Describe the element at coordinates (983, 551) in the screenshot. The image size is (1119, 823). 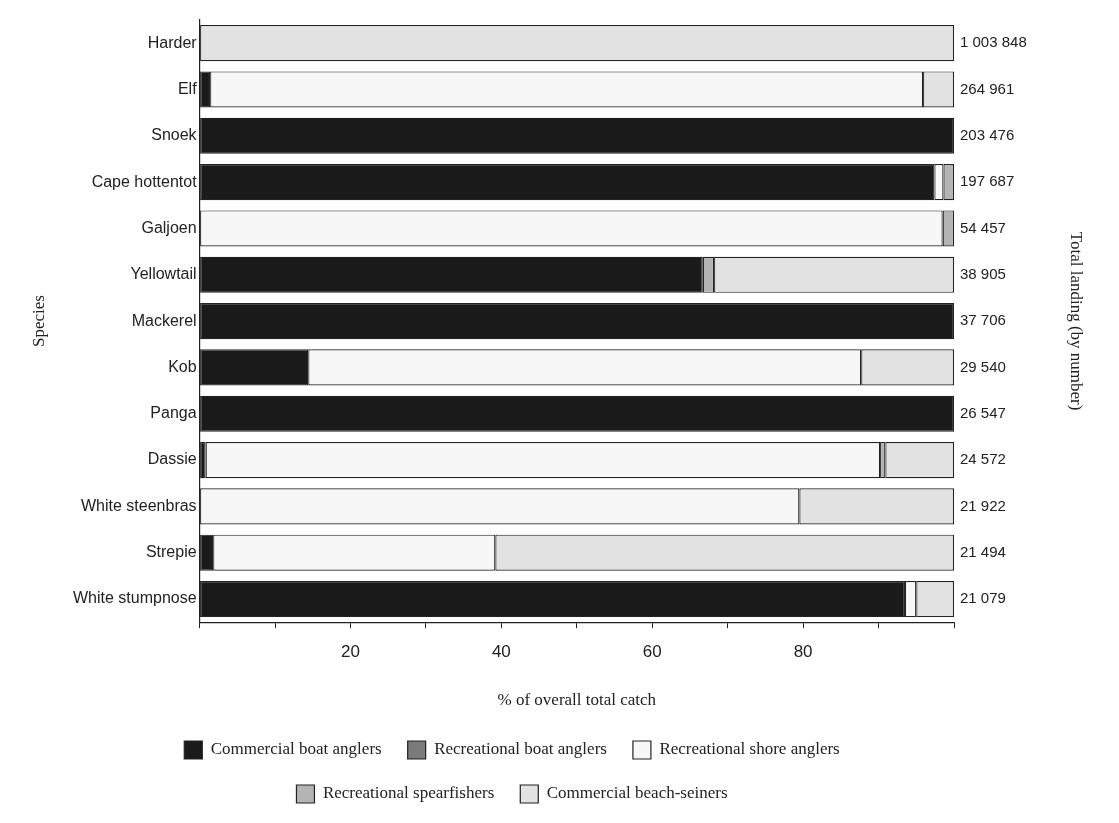
I see `text: 21 494` at that location.